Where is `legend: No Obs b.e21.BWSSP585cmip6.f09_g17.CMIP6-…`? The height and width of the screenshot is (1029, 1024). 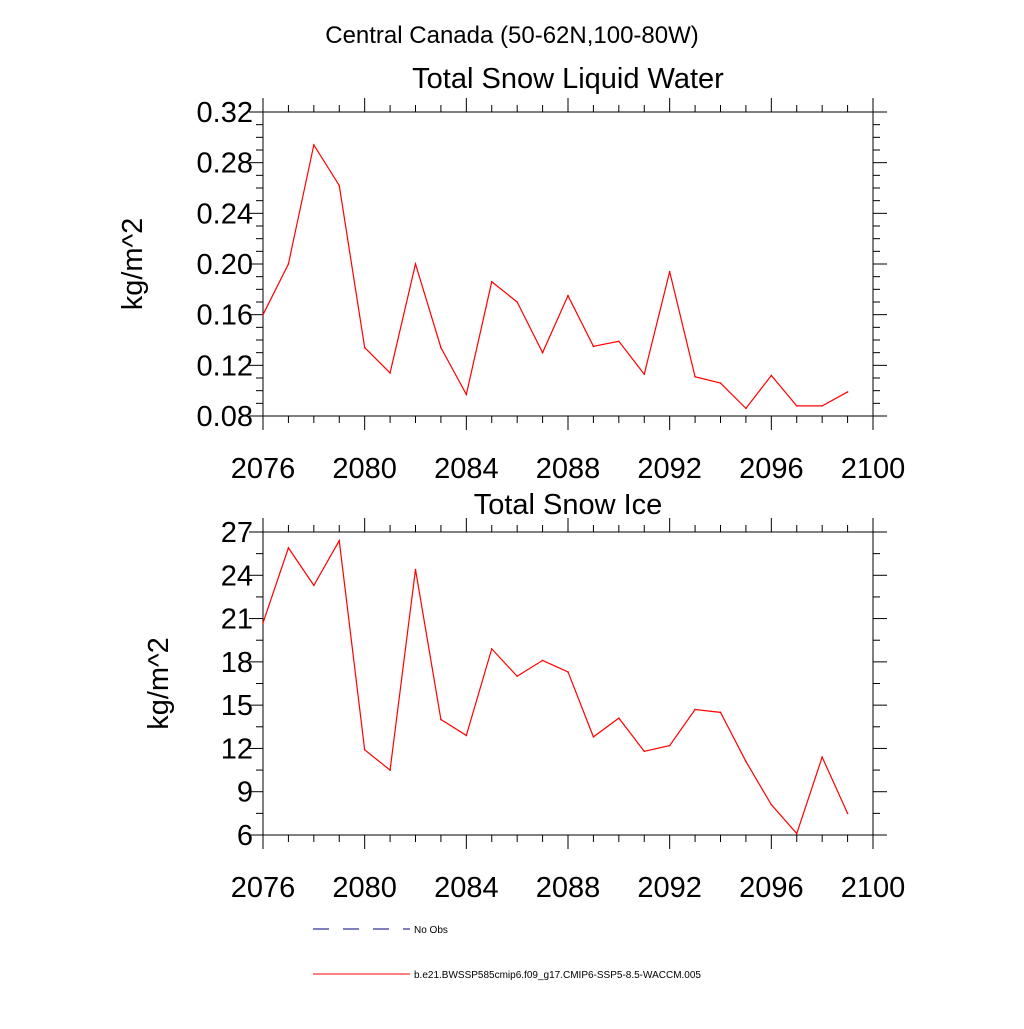 legend: No Obs b.e21.BWSSP585cmip6.f09_g17.CMIP6-… is located at coordinates (507, 953).